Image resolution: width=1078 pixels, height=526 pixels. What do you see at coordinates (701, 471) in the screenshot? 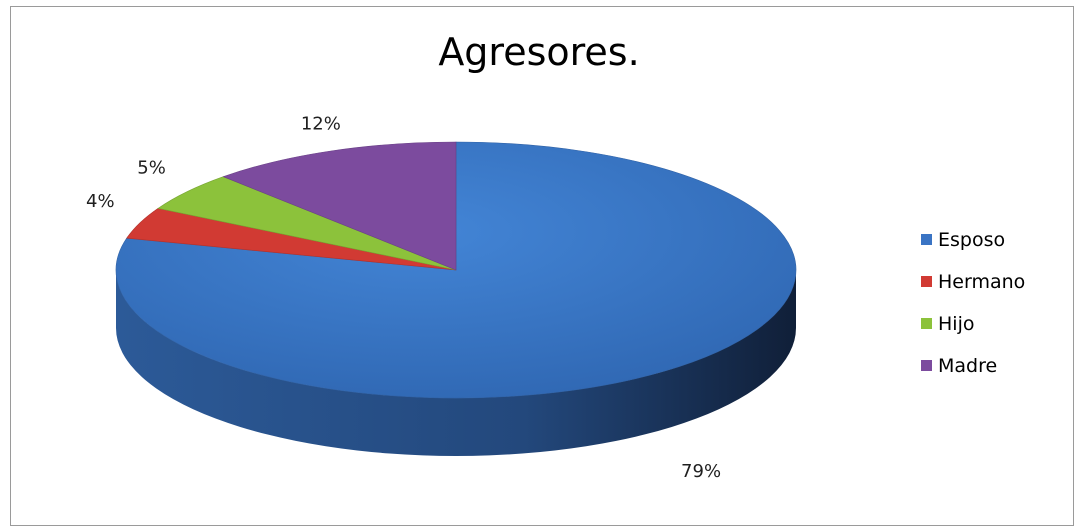
I see `data-label-esposo: 79%` at bounding box center [701, 471].